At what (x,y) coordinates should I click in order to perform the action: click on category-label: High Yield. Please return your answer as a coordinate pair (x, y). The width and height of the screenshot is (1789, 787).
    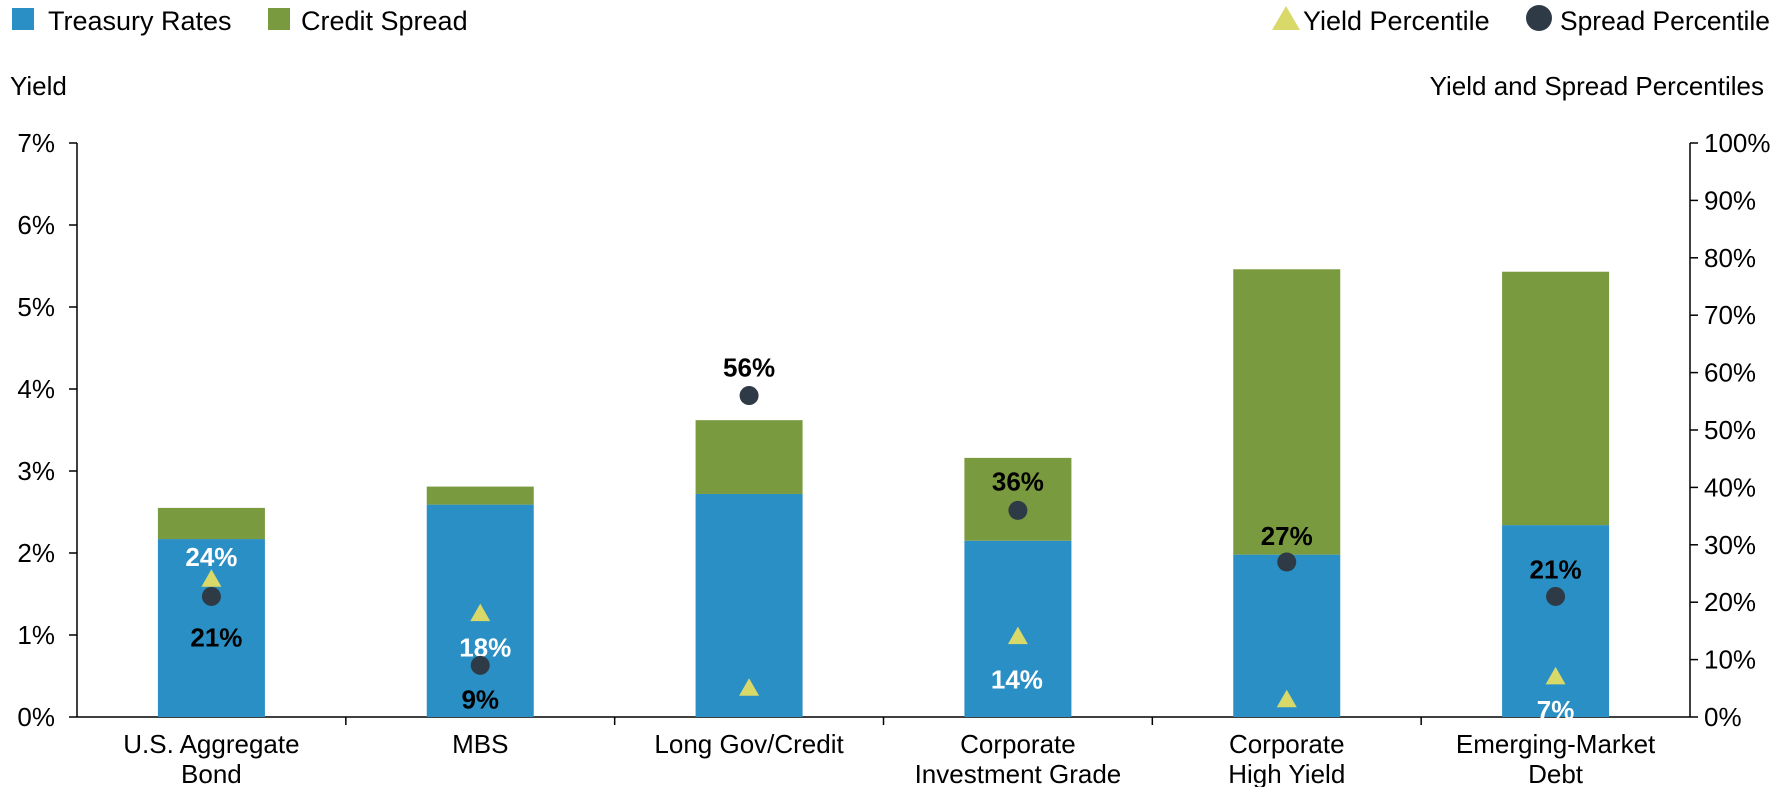
    Looking at the image, I should click on (1286, 773).